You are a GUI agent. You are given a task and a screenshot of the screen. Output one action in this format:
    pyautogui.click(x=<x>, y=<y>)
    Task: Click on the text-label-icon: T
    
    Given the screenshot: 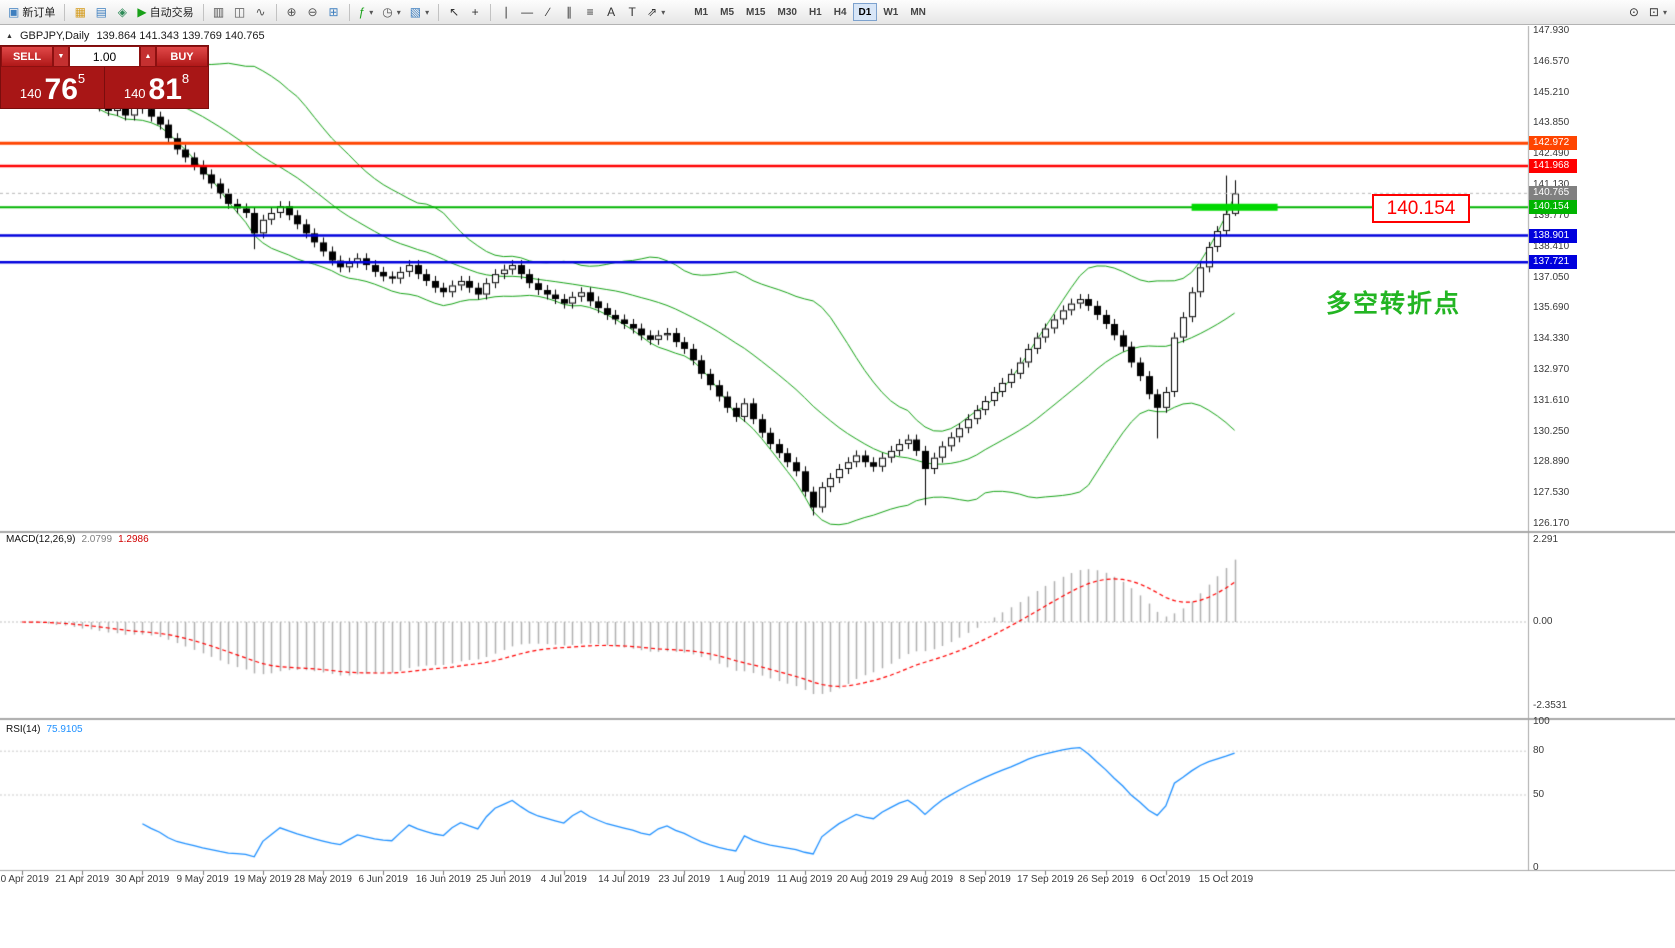 What is the action you would take?
    pyautogui.click(x=632, y=12)
    